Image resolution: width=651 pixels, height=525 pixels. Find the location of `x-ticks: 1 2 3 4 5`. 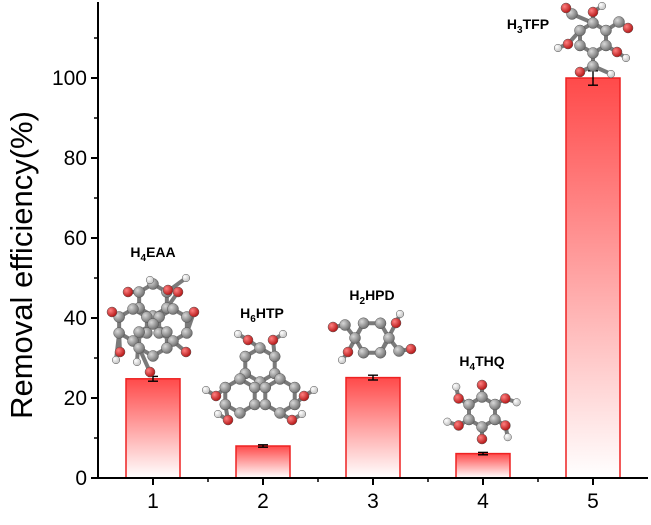

x-ticks: 1 2 3 4 5 is located at coordinates (373, 495).